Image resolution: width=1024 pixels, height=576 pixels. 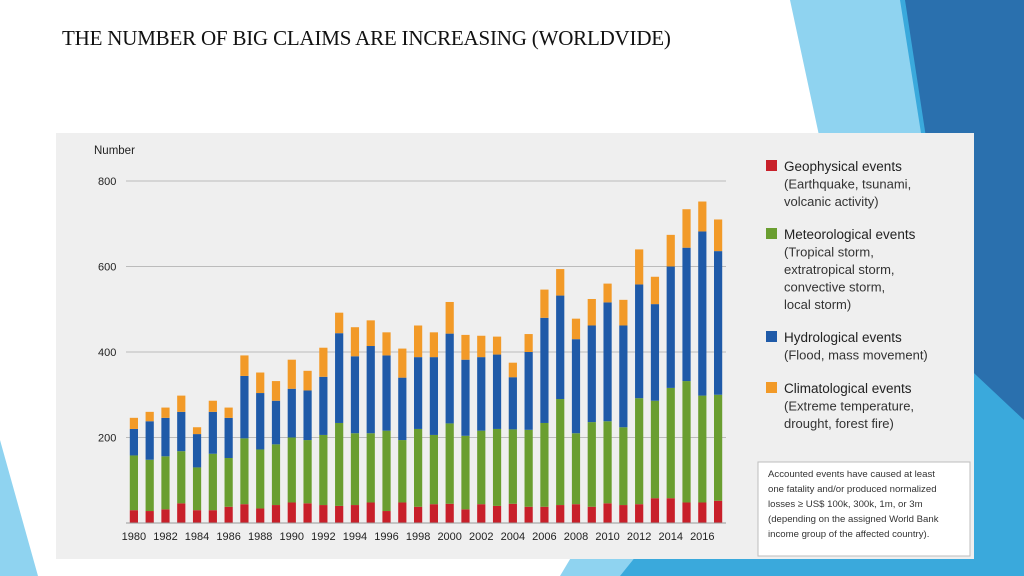 I want to click on bar-climatological-2011, so click(x=623, y=312).